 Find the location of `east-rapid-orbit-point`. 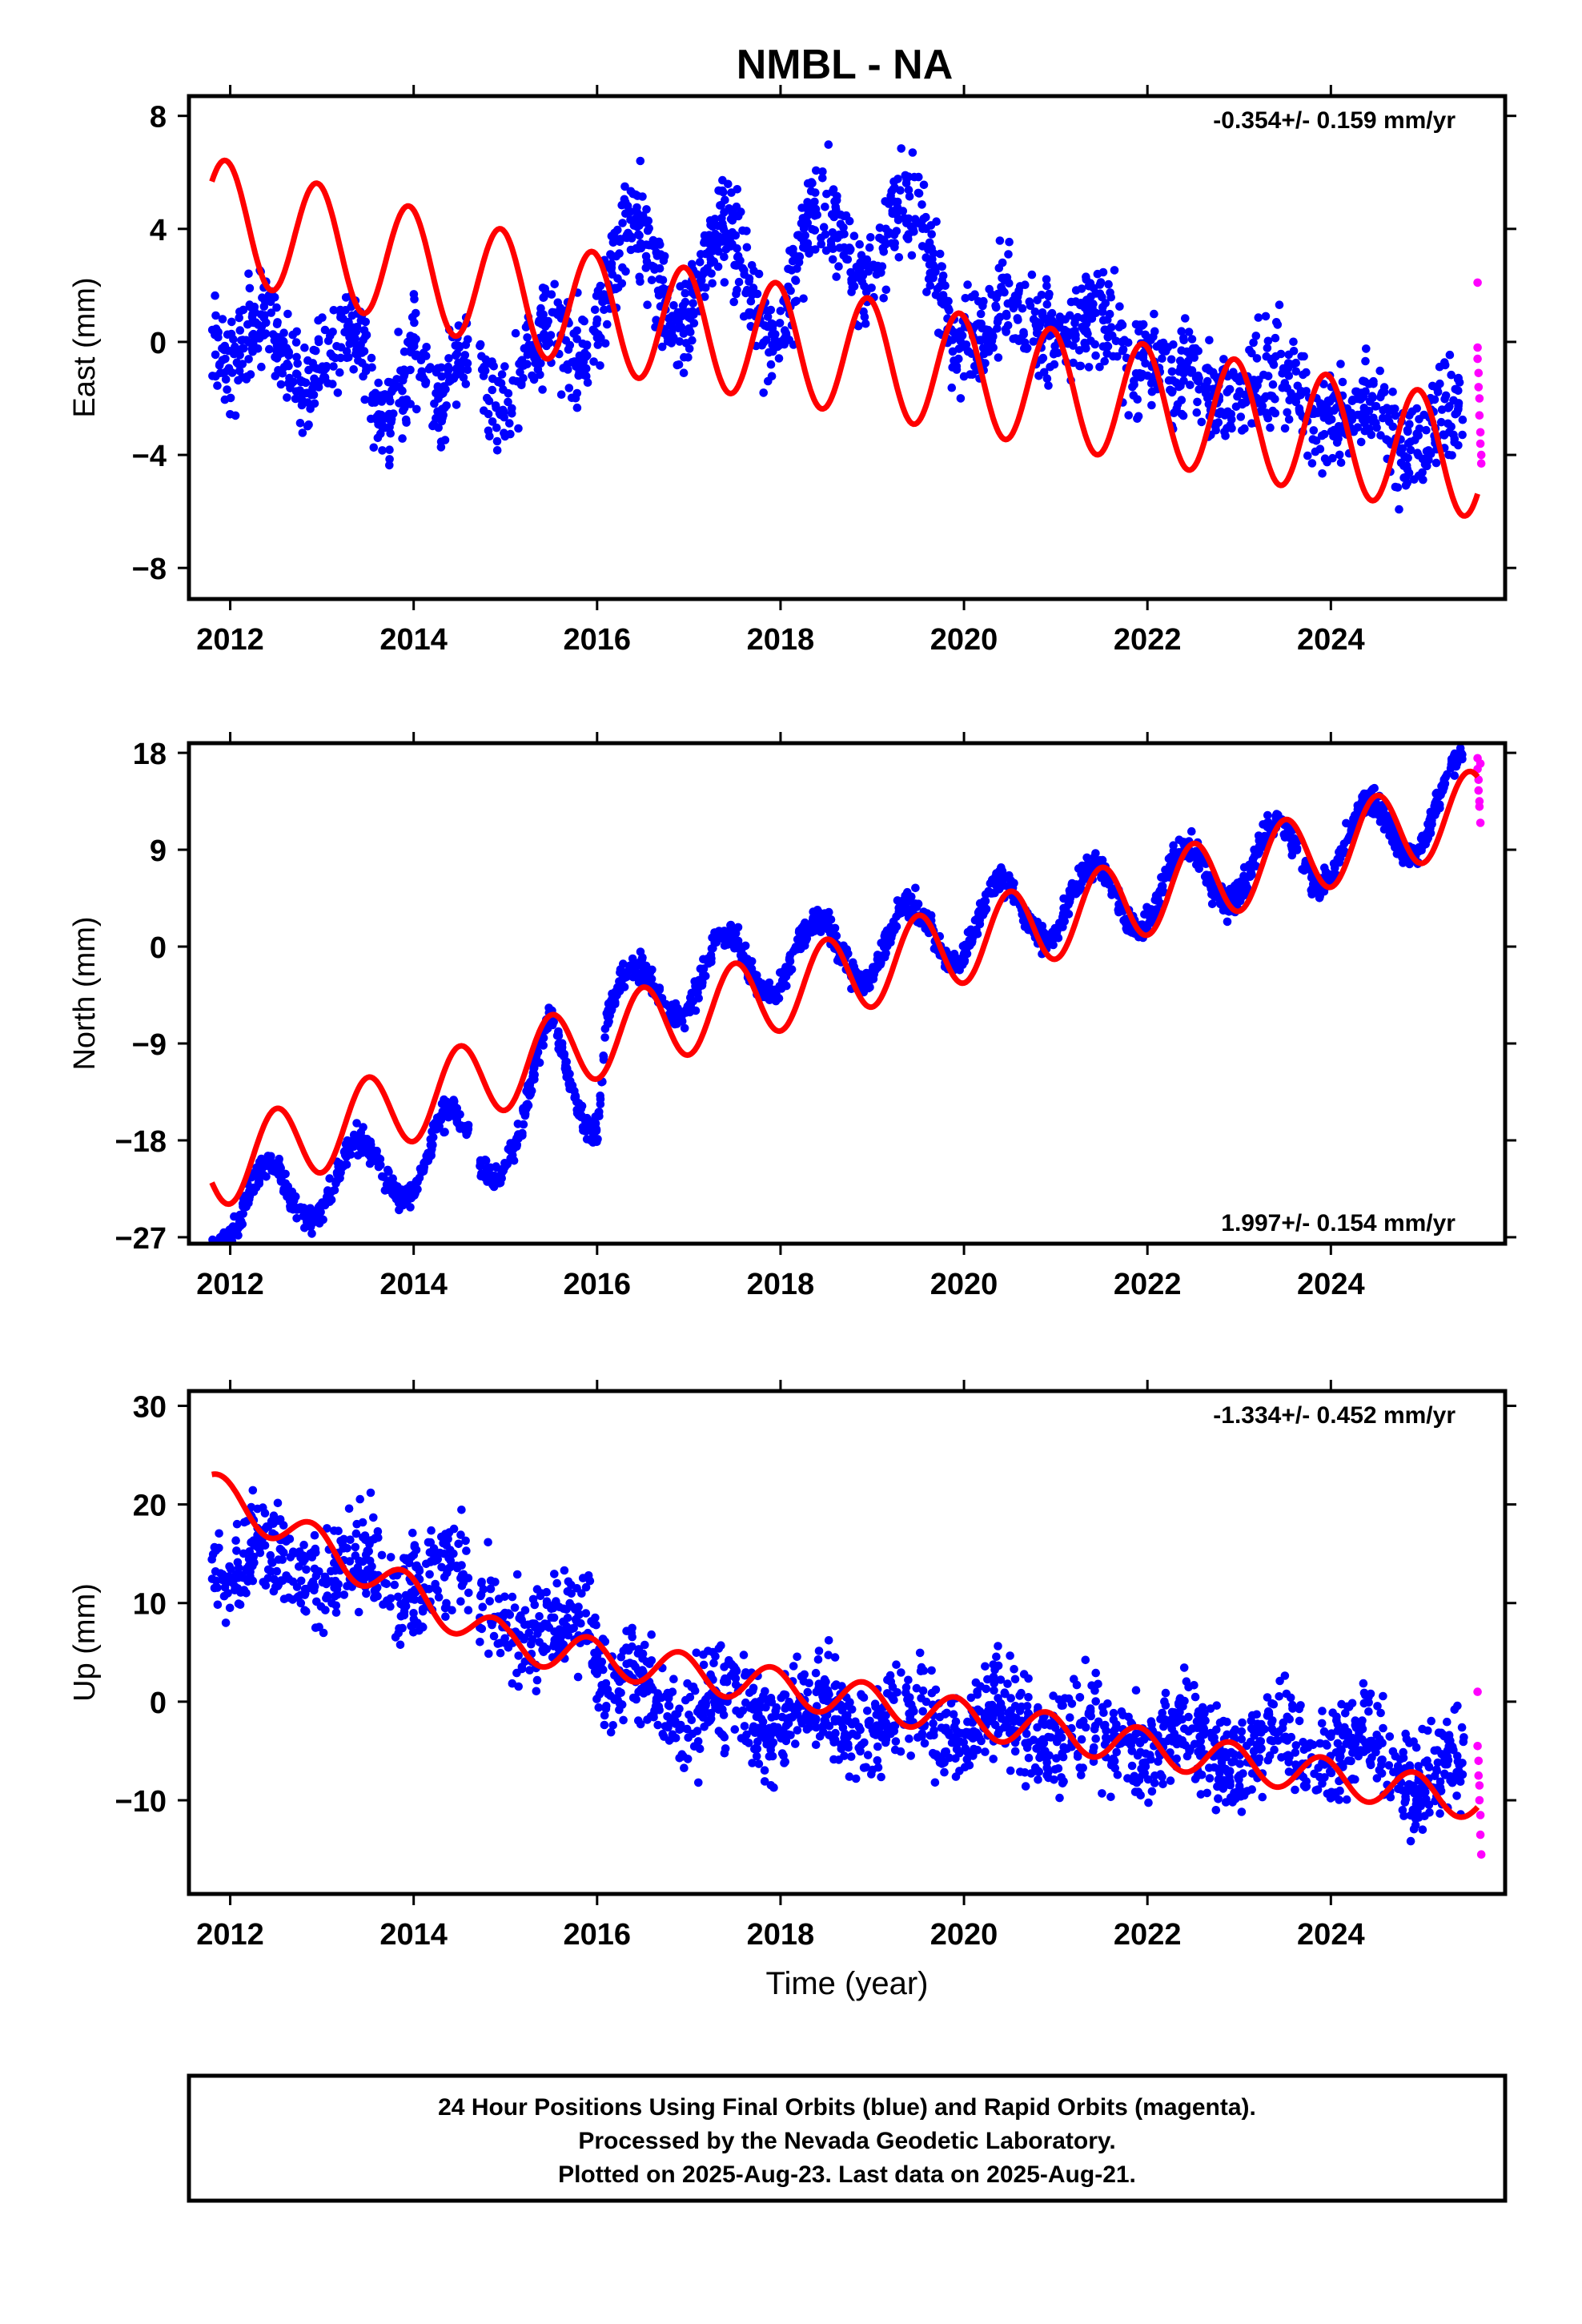

east-rapid-orbit-point is located at coordinates (1479, 398).